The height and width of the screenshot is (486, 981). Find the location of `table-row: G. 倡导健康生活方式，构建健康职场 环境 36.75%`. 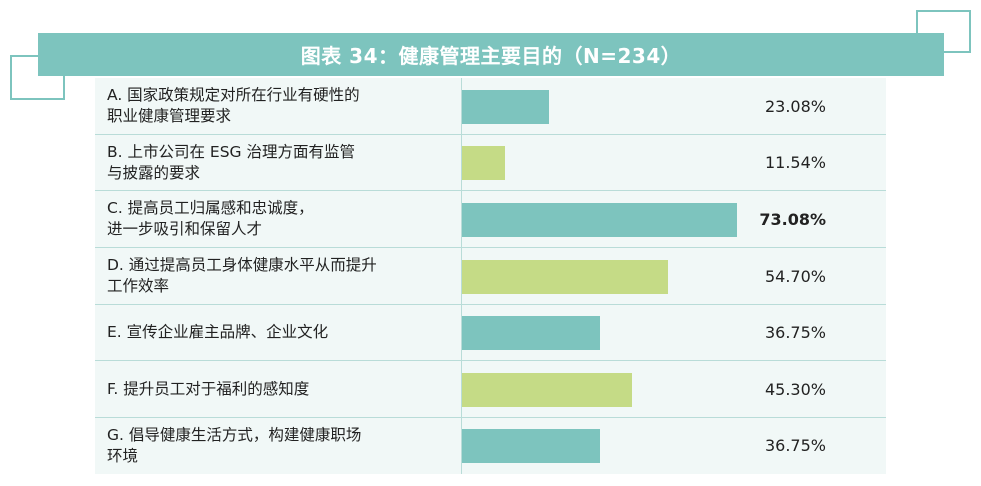

table-row: G. 倡导健康生活方式，构建健康职场 环境 36.75% is located at coordinates (490, 446).